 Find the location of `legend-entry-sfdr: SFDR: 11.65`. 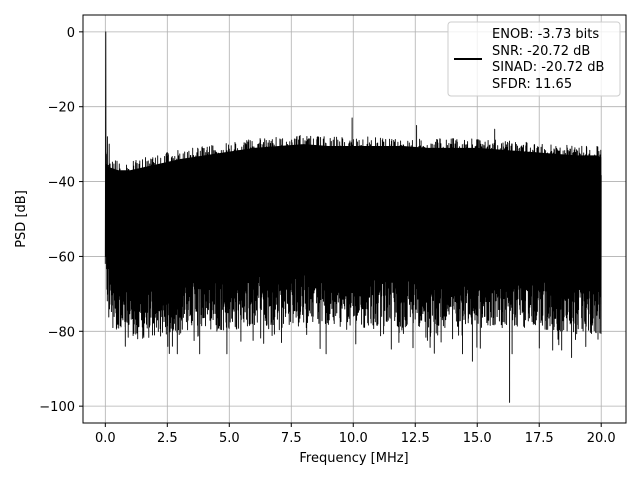

legend-entry-sfdr: SFDR: 11.65 is located at coordinates (532, 84).